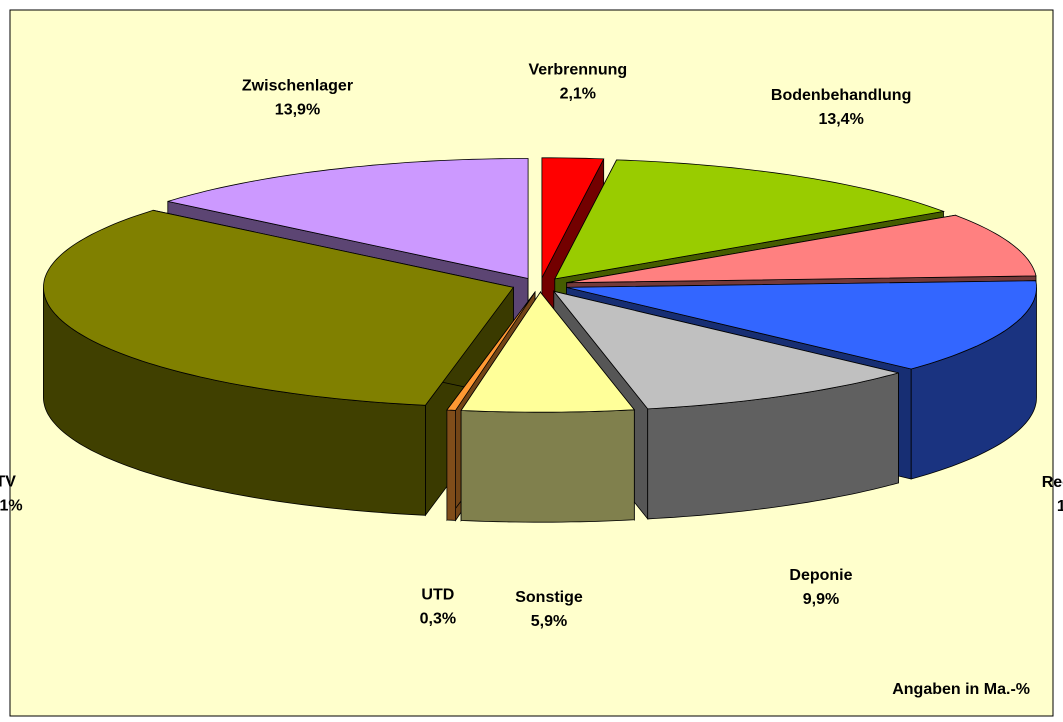 The image size is (1063, 722). I want to click on slice, so click(548, 406).